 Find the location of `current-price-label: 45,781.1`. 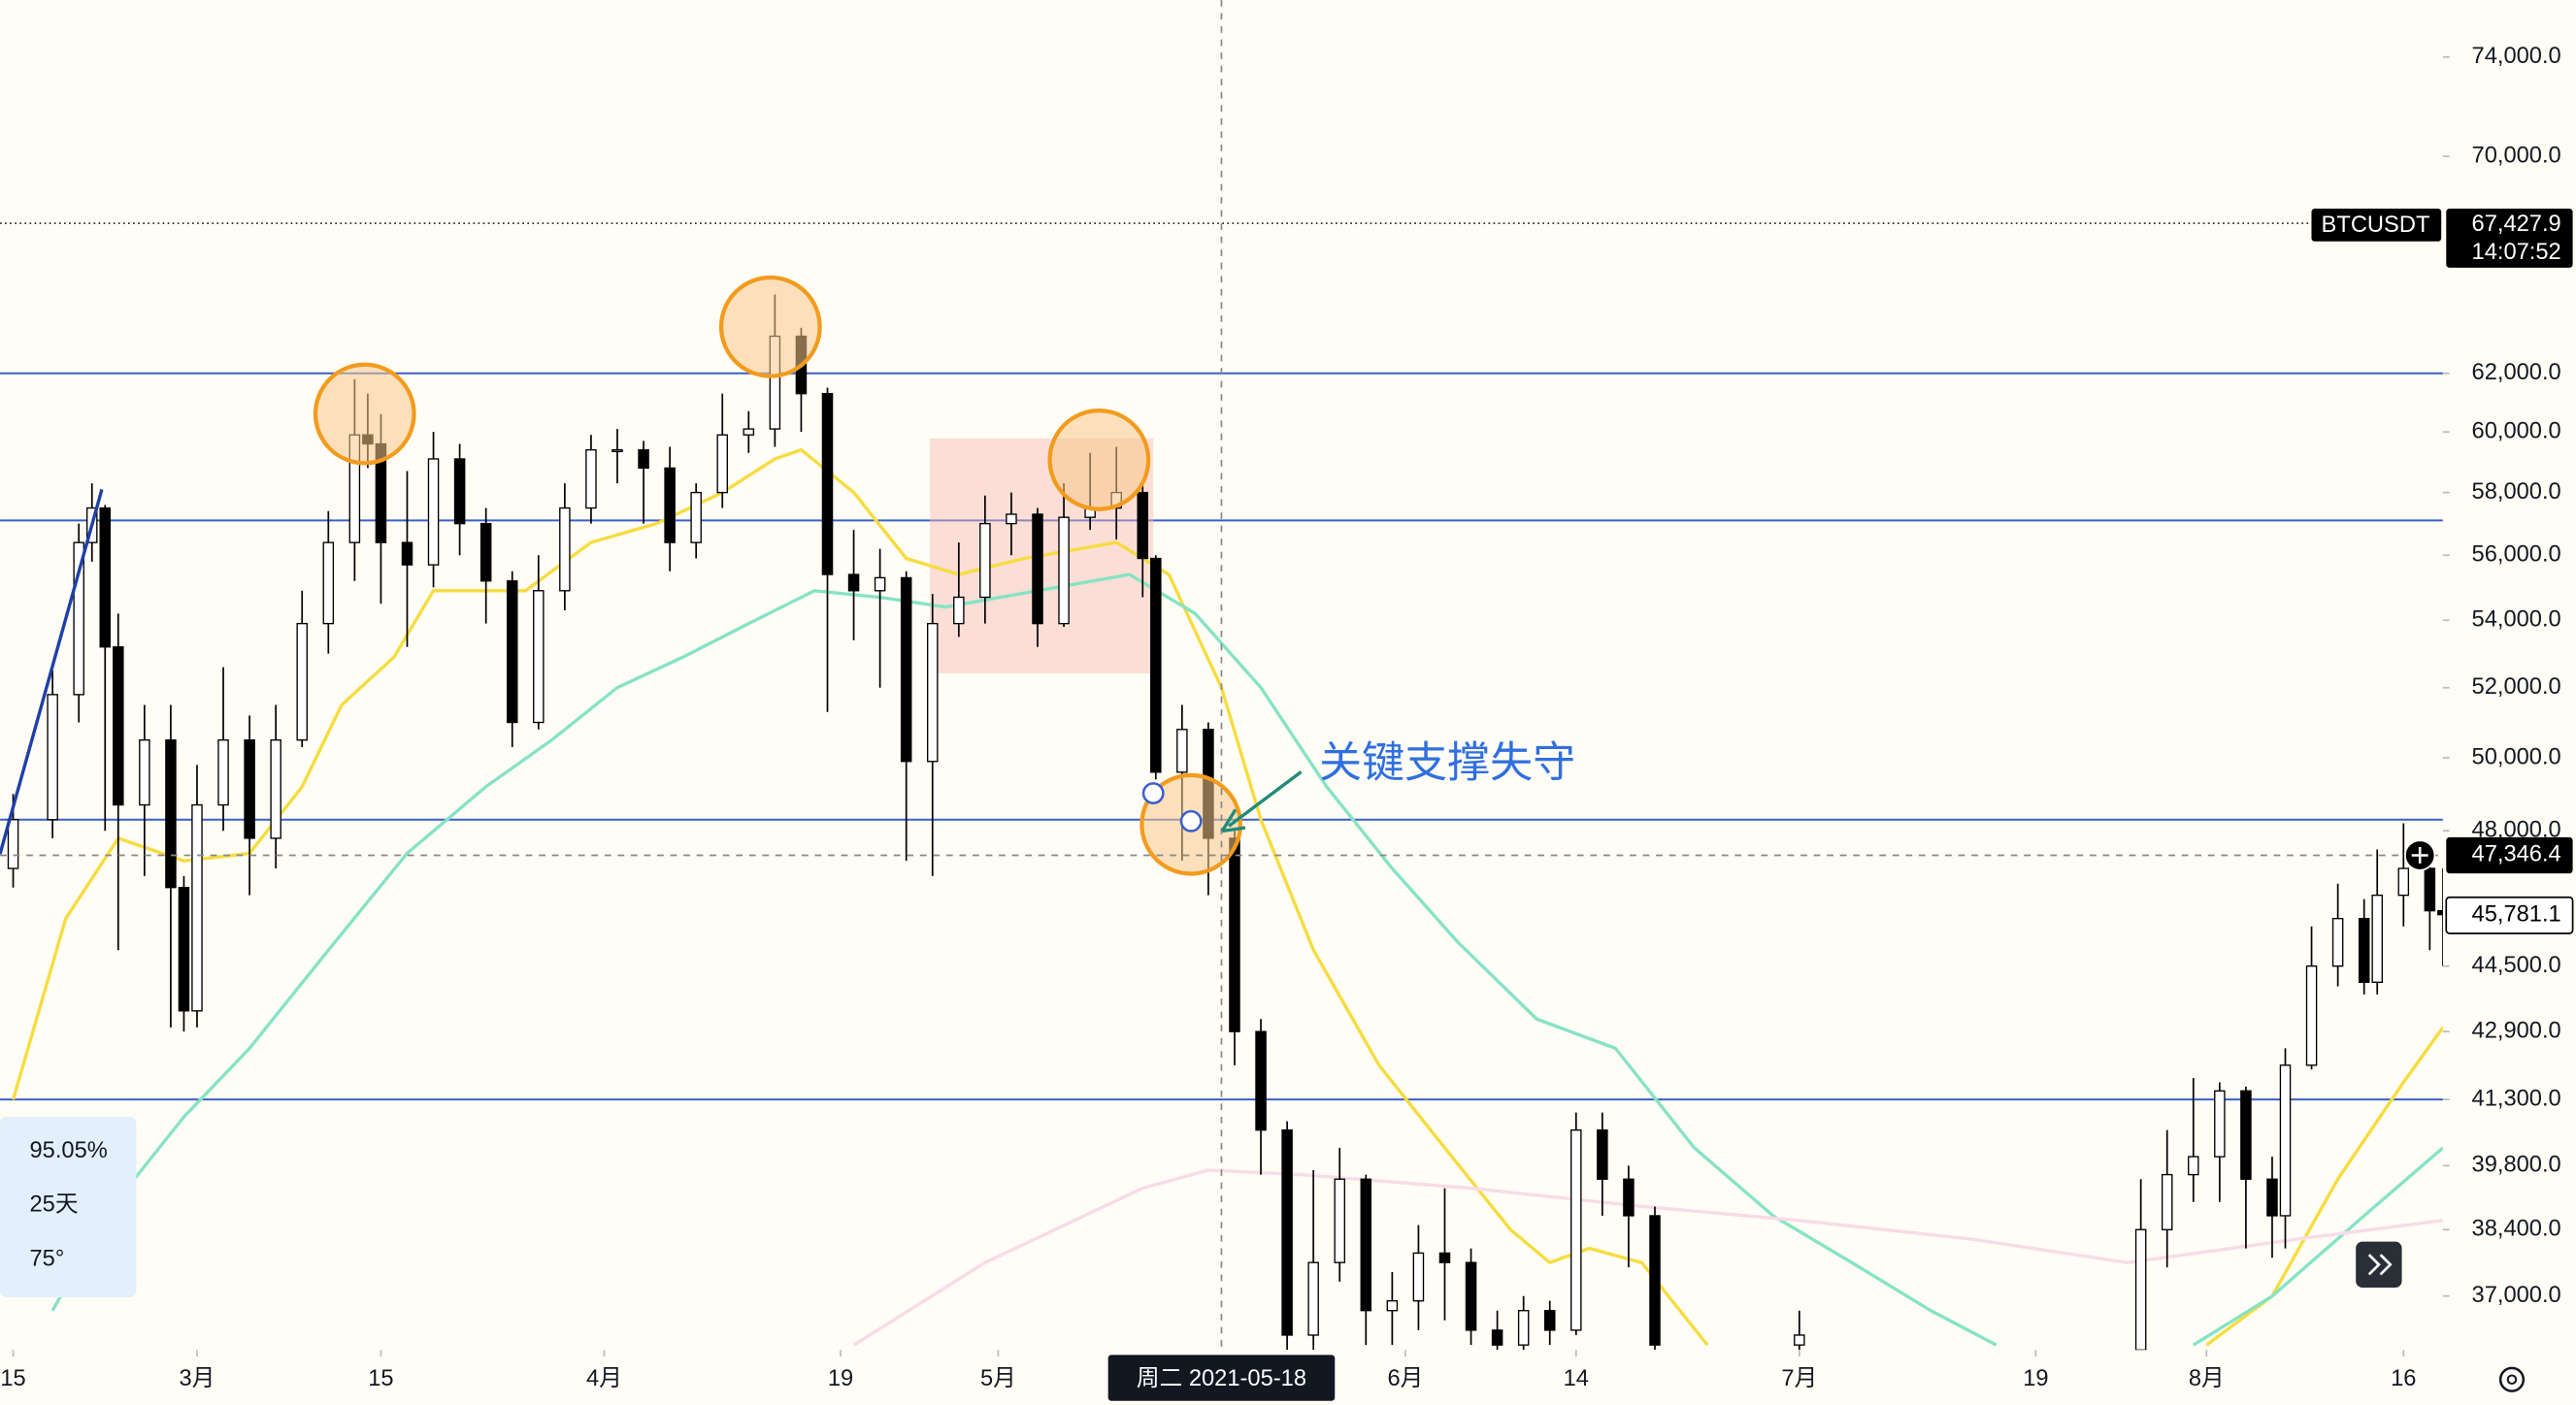

current-price-label: 45,781.1 is located at coordinates (2516, 915).